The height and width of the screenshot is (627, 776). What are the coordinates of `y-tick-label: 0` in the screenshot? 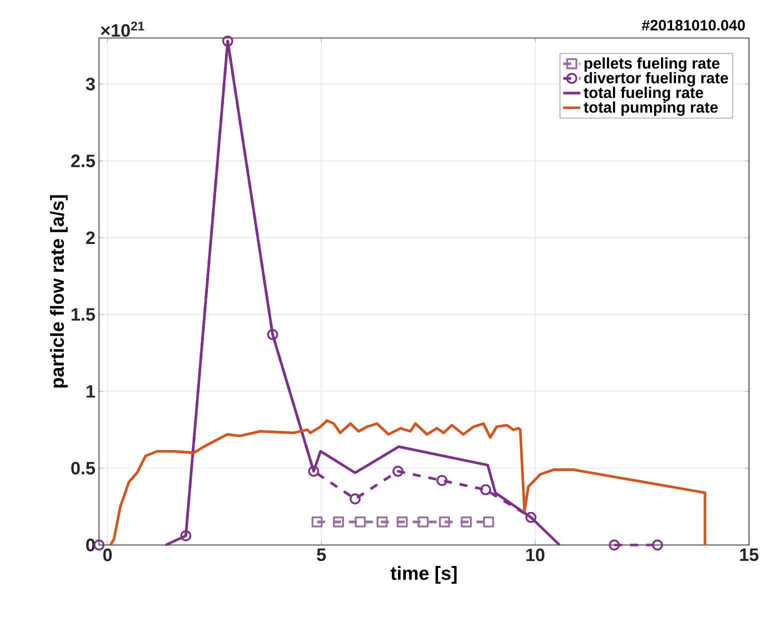 It's located at (90, 545).